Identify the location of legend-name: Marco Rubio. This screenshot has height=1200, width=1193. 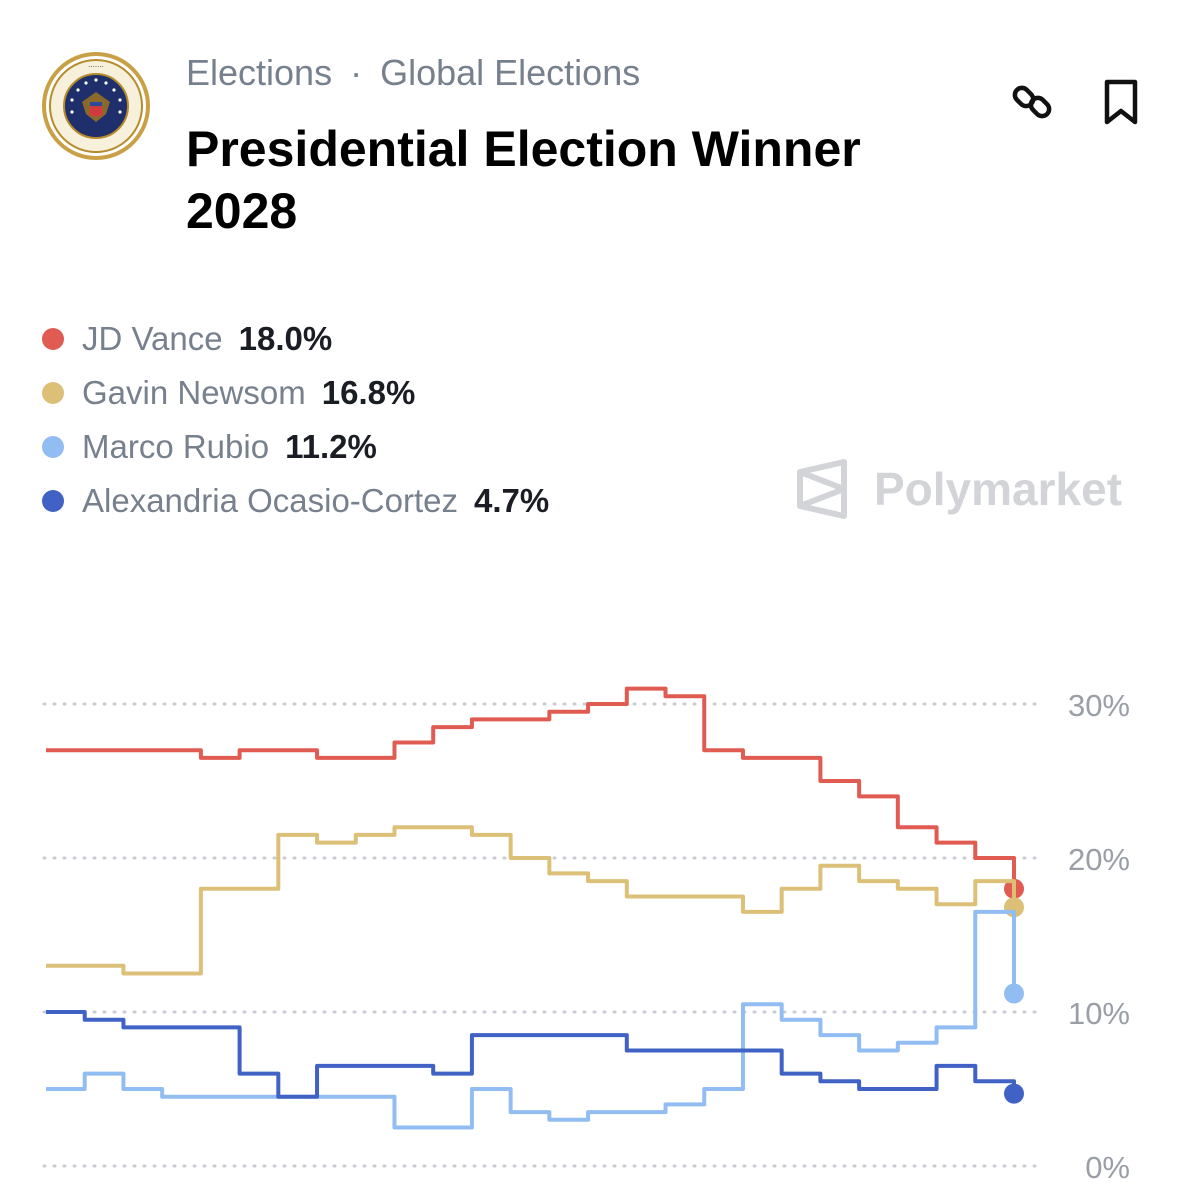
(176, 446).